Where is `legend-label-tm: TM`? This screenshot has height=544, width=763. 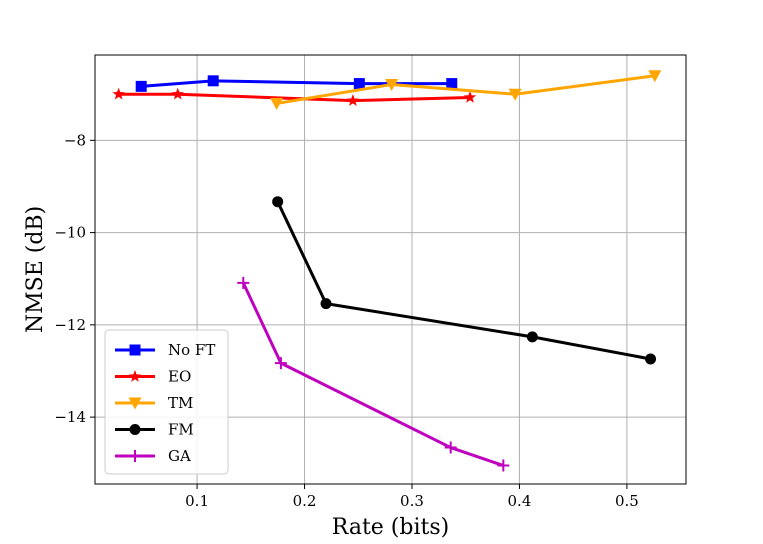 legend-label-tm: TM is located at coordinates (180, 403).